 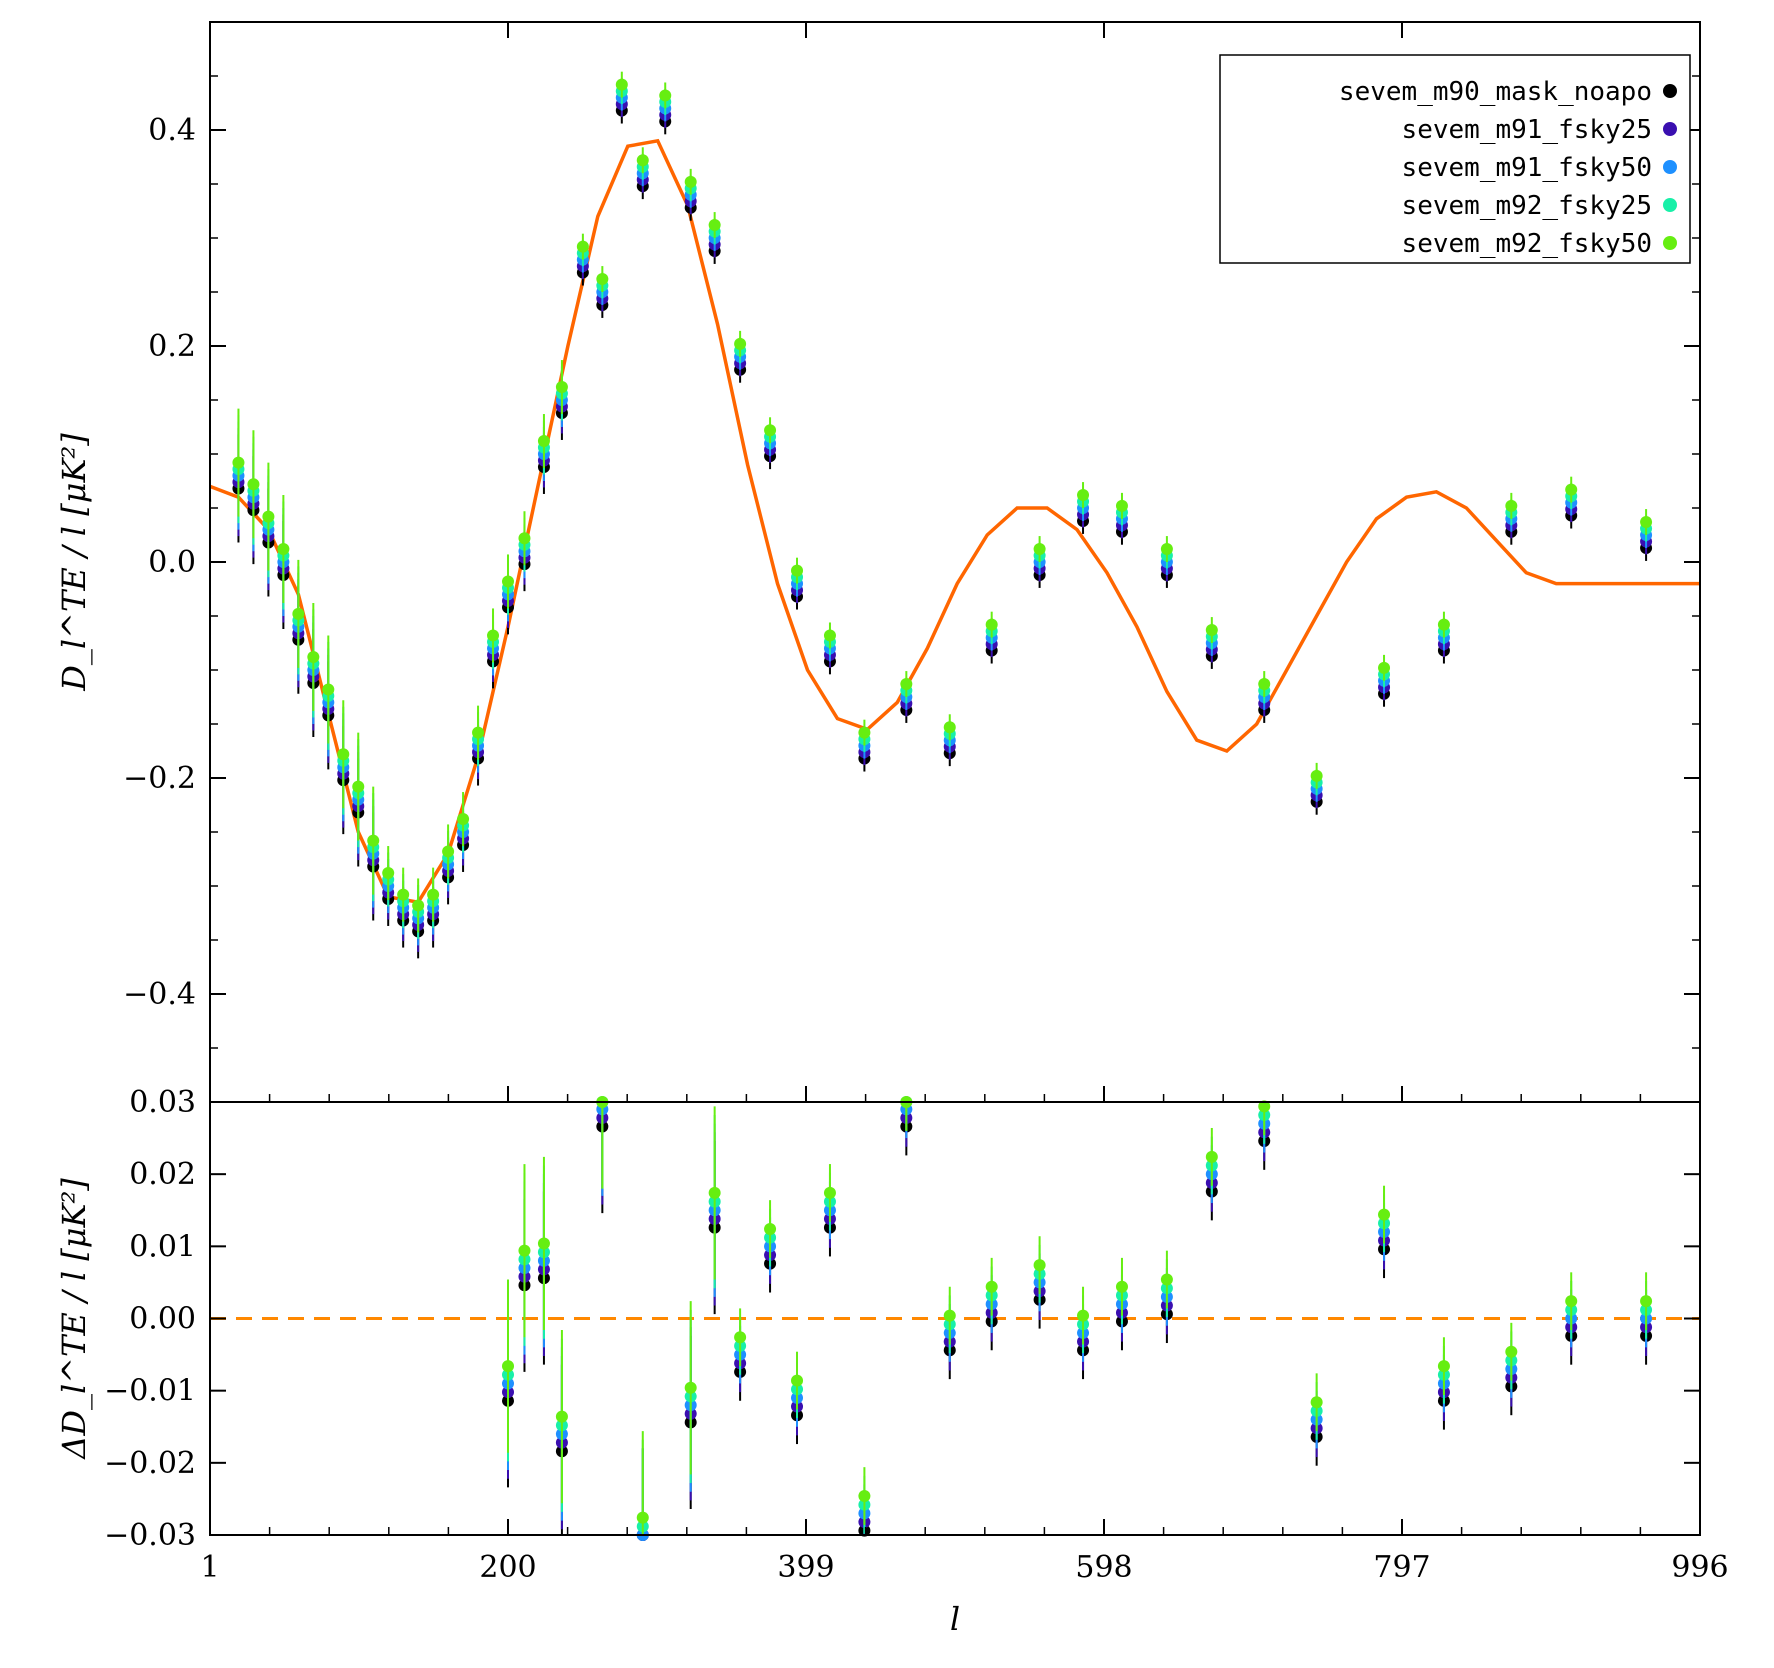 I want to click on x-tick-label: 996, so click(x=1699, y=1567).